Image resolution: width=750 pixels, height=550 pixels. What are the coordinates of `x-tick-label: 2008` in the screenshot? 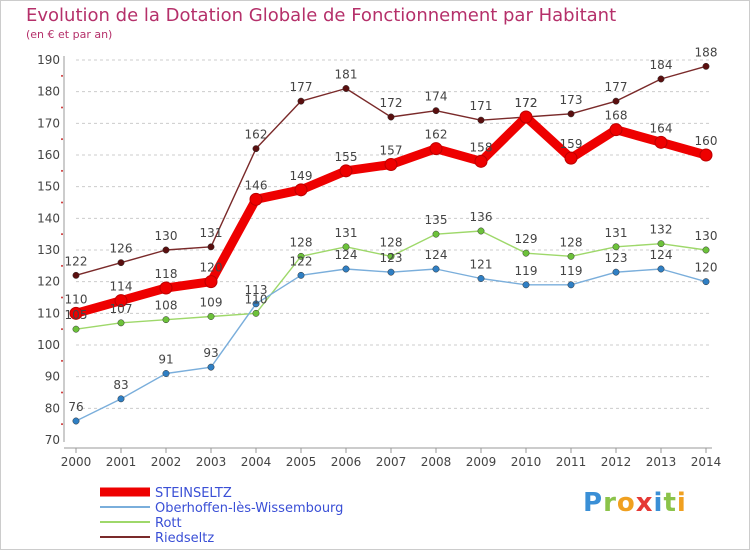 It's located at (436, 462).